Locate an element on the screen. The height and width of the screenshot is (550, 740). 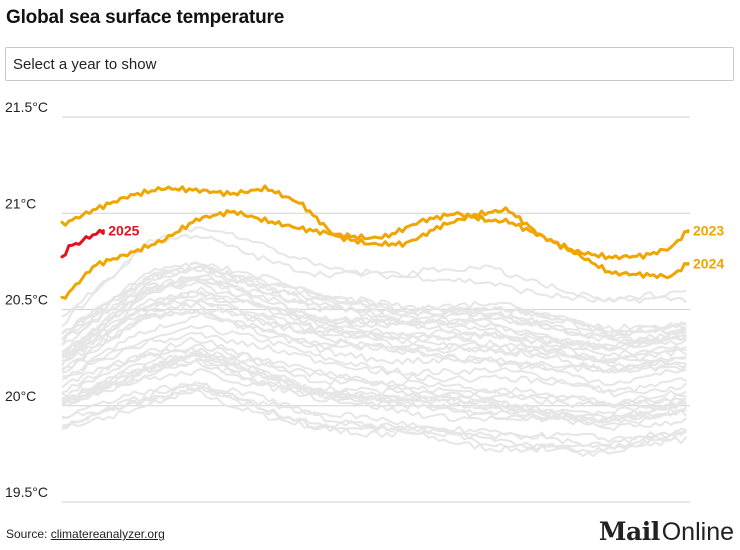
series-label-2024: 2024 is located at coordinates (708, 263).